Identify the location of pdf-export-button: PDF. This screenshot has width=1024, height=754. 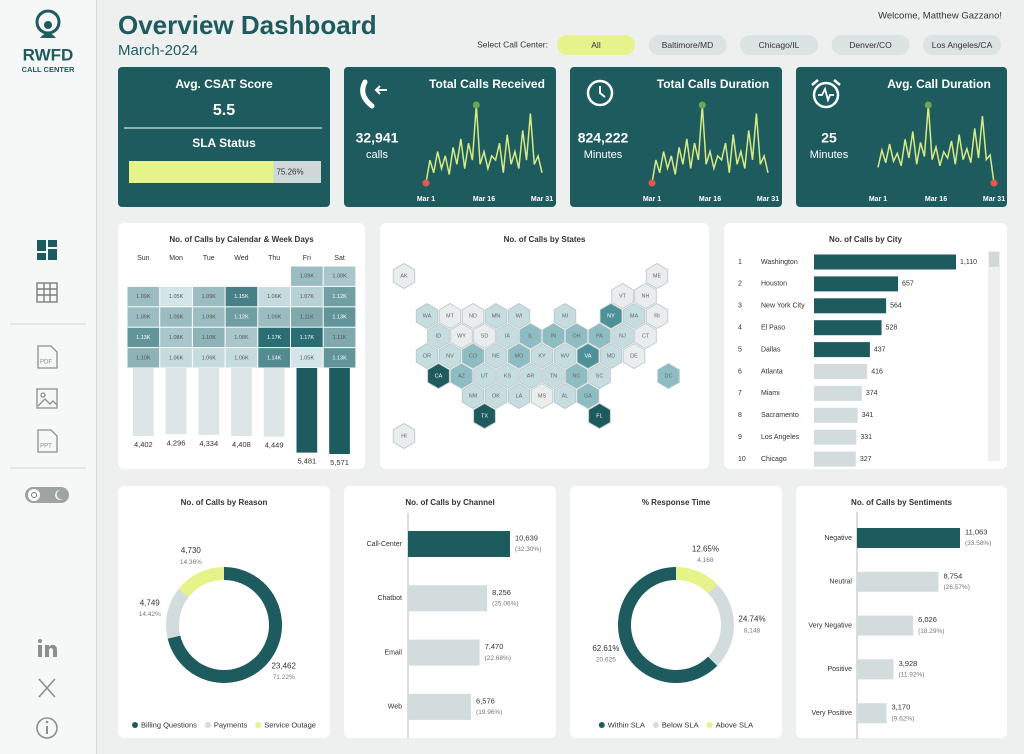
(47, 357).